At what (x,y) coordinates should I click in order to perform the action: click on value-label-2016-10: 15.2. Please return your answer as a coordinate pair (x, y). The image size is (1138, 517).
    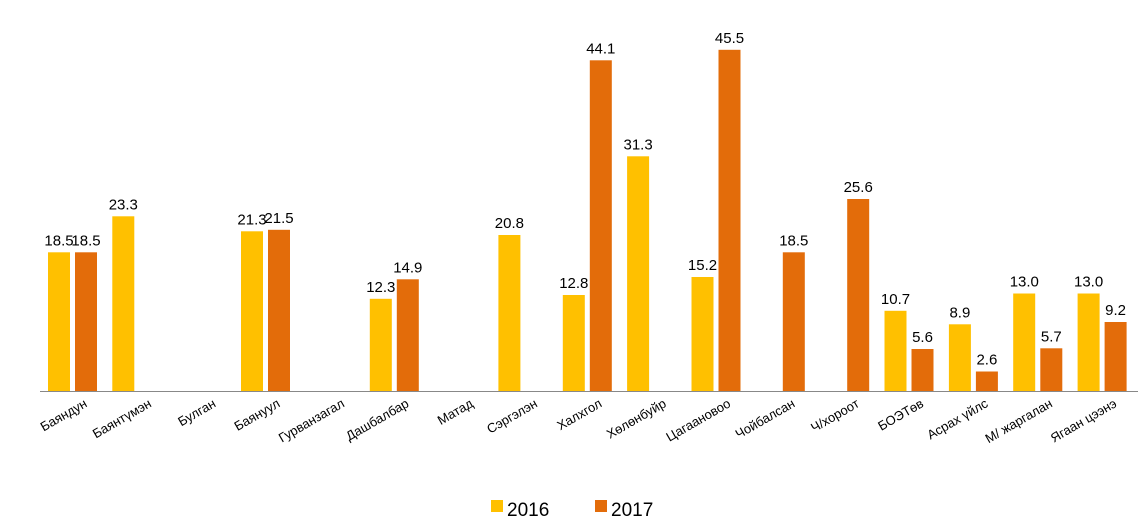
    Looking at the image, I should click on (702, 265).